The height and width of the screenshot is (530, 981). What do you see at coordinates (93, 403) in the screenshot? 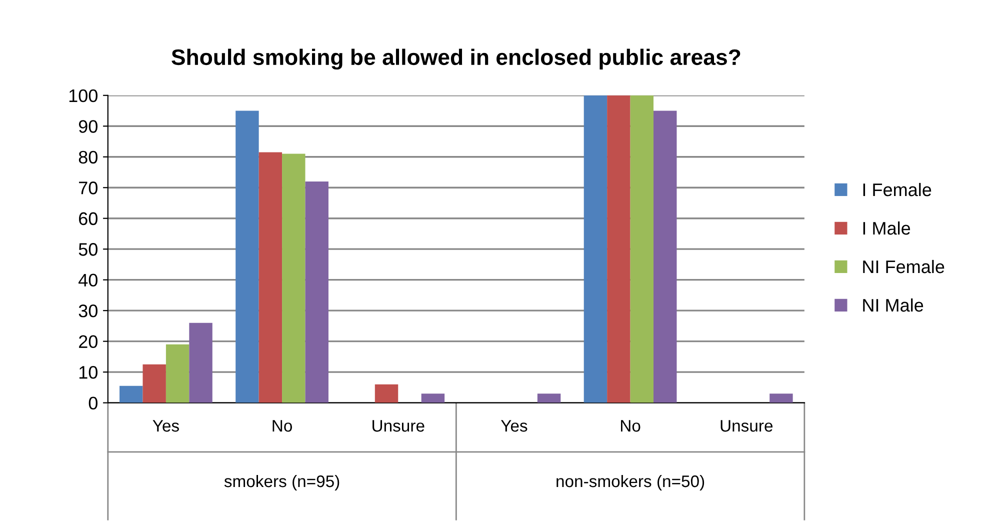
I see `y-tick-label: 0` at bounding box center [93, 403].